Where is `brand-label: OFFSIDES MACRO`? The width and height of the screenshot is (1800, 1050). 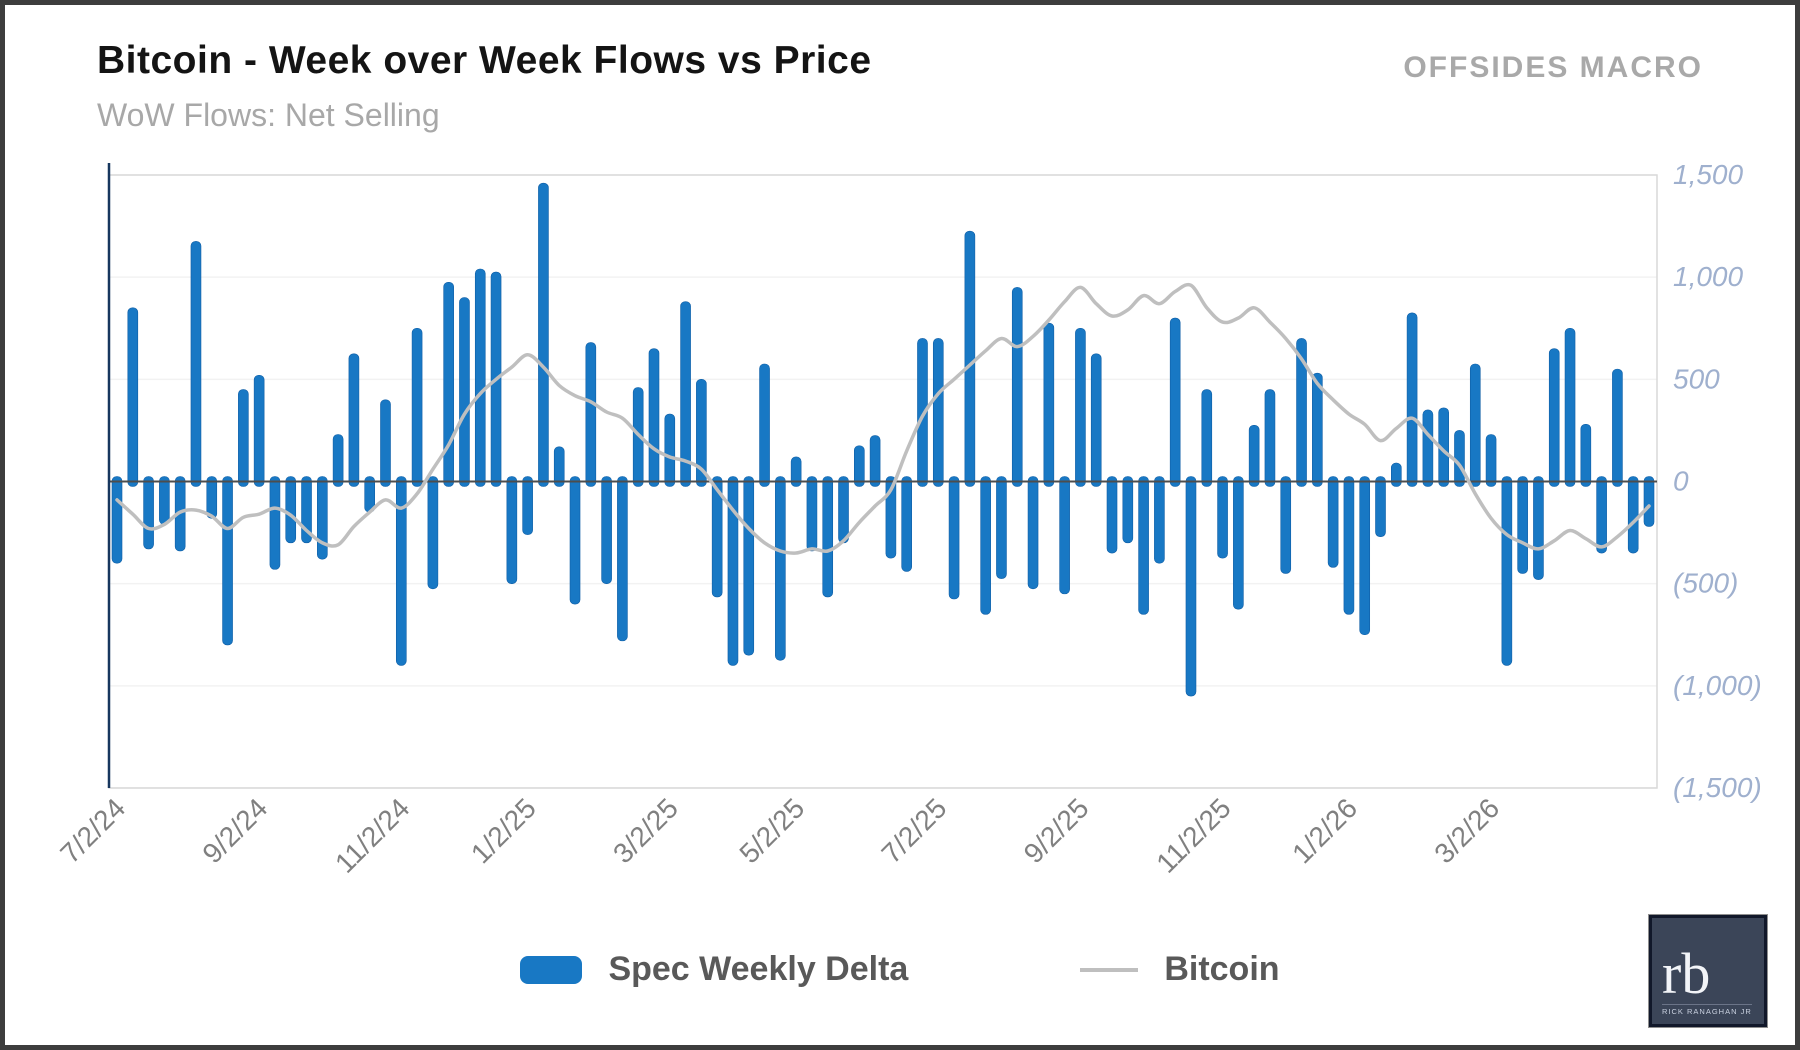
brand-label: OFFSIDES MACRO is located at coordinates (1553, 67).